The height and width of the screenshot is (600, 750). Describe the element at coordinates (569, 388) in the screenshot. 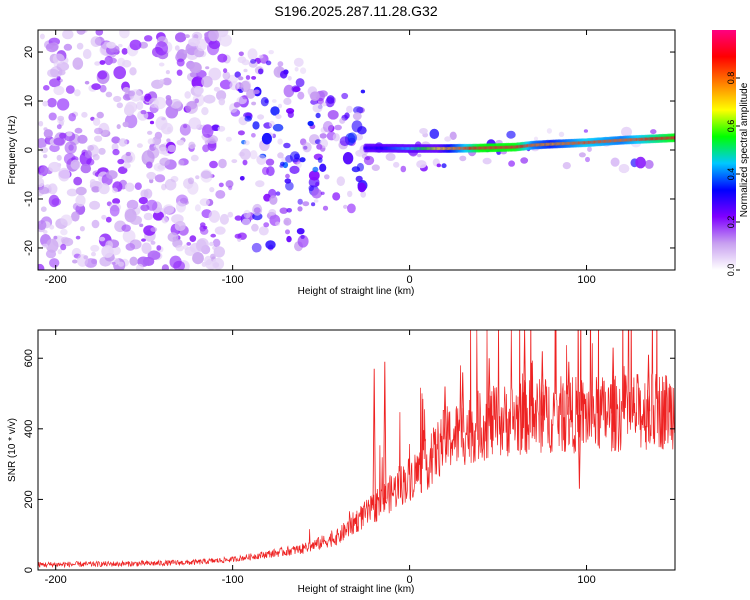

I see `snr-spike` at that location.